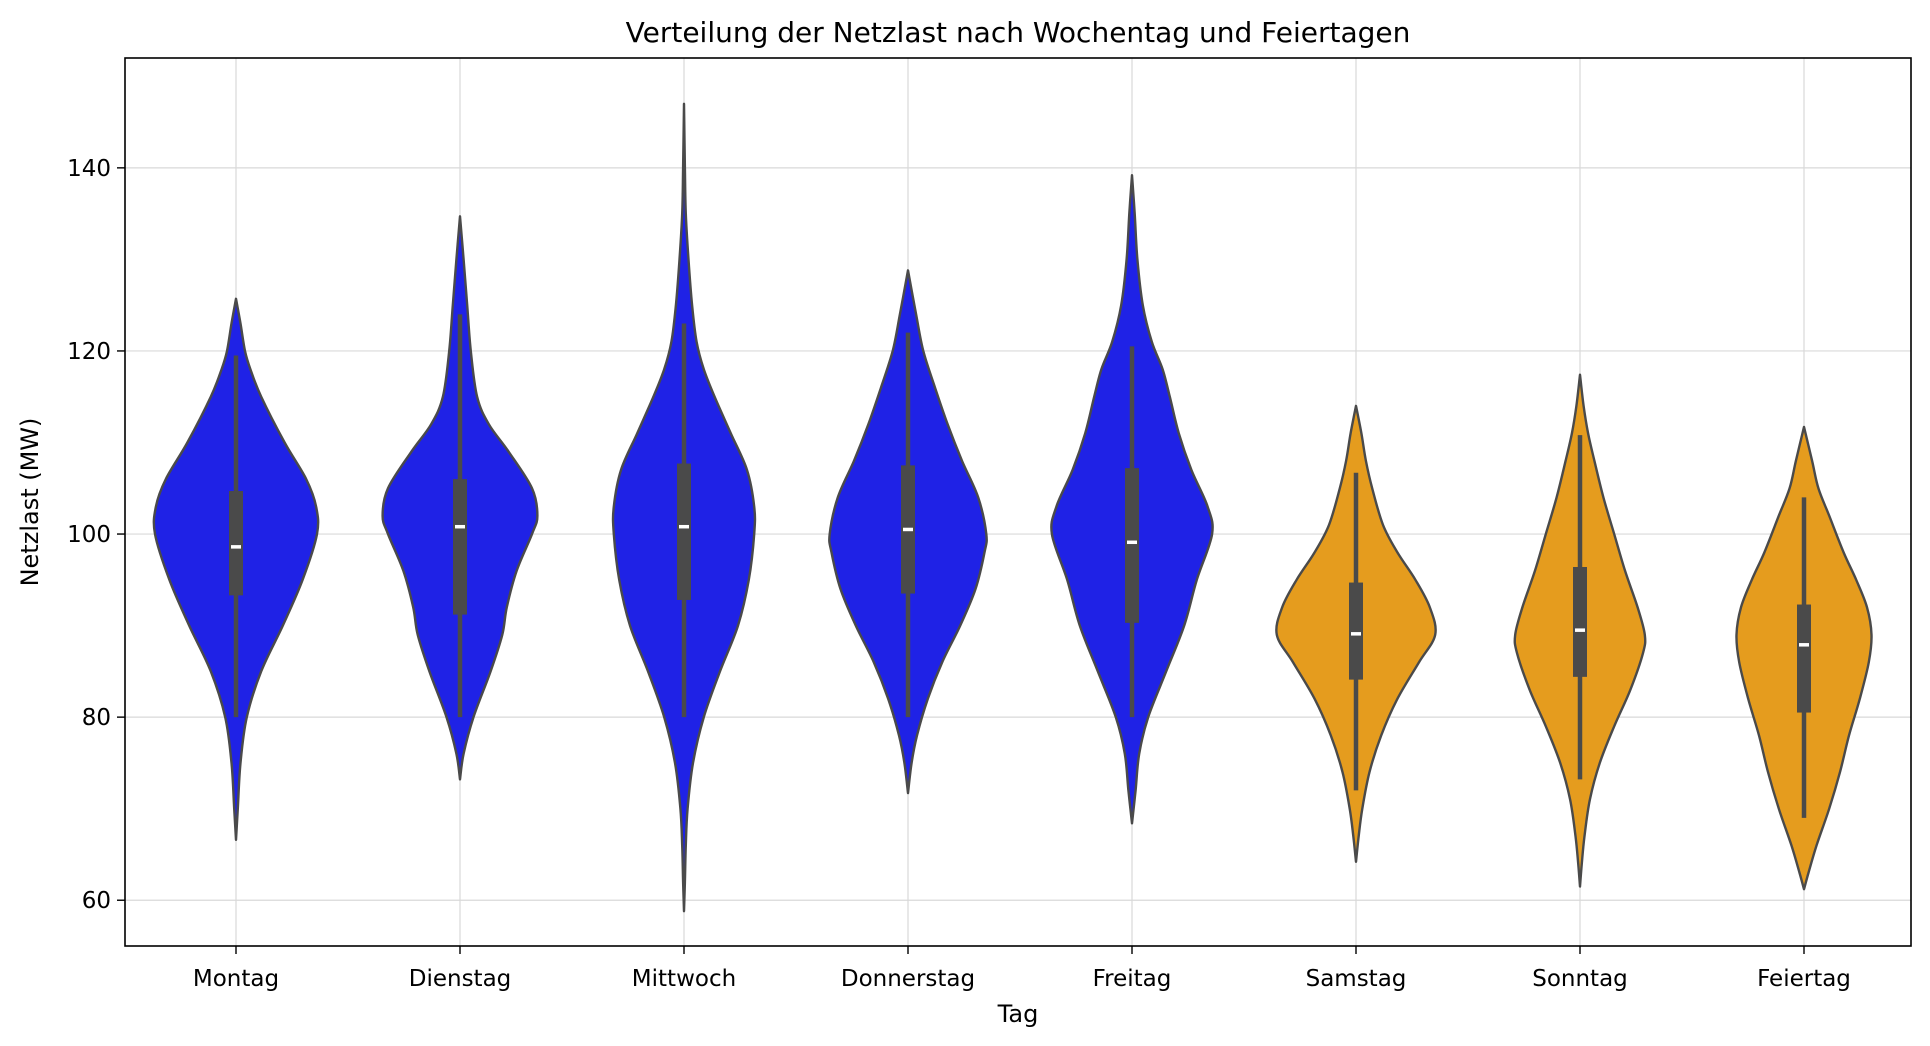  Describe the element at coordinates (1804, 979) in the screenshot. I see `x-tick-label-Feiertag: Feiertag` at that location.